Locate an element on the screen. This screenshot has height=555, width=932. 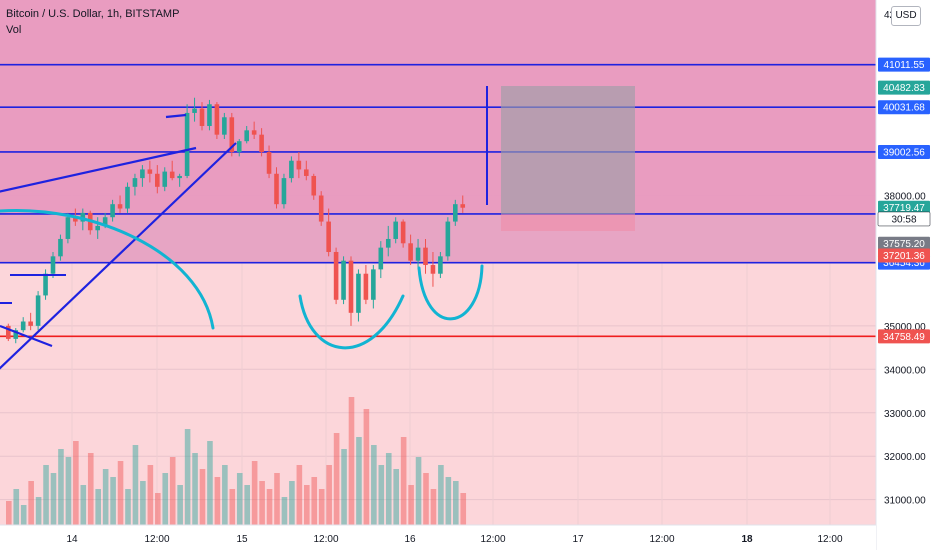
price-tick-label: 35000.00 is located at coordinates (905, 327).